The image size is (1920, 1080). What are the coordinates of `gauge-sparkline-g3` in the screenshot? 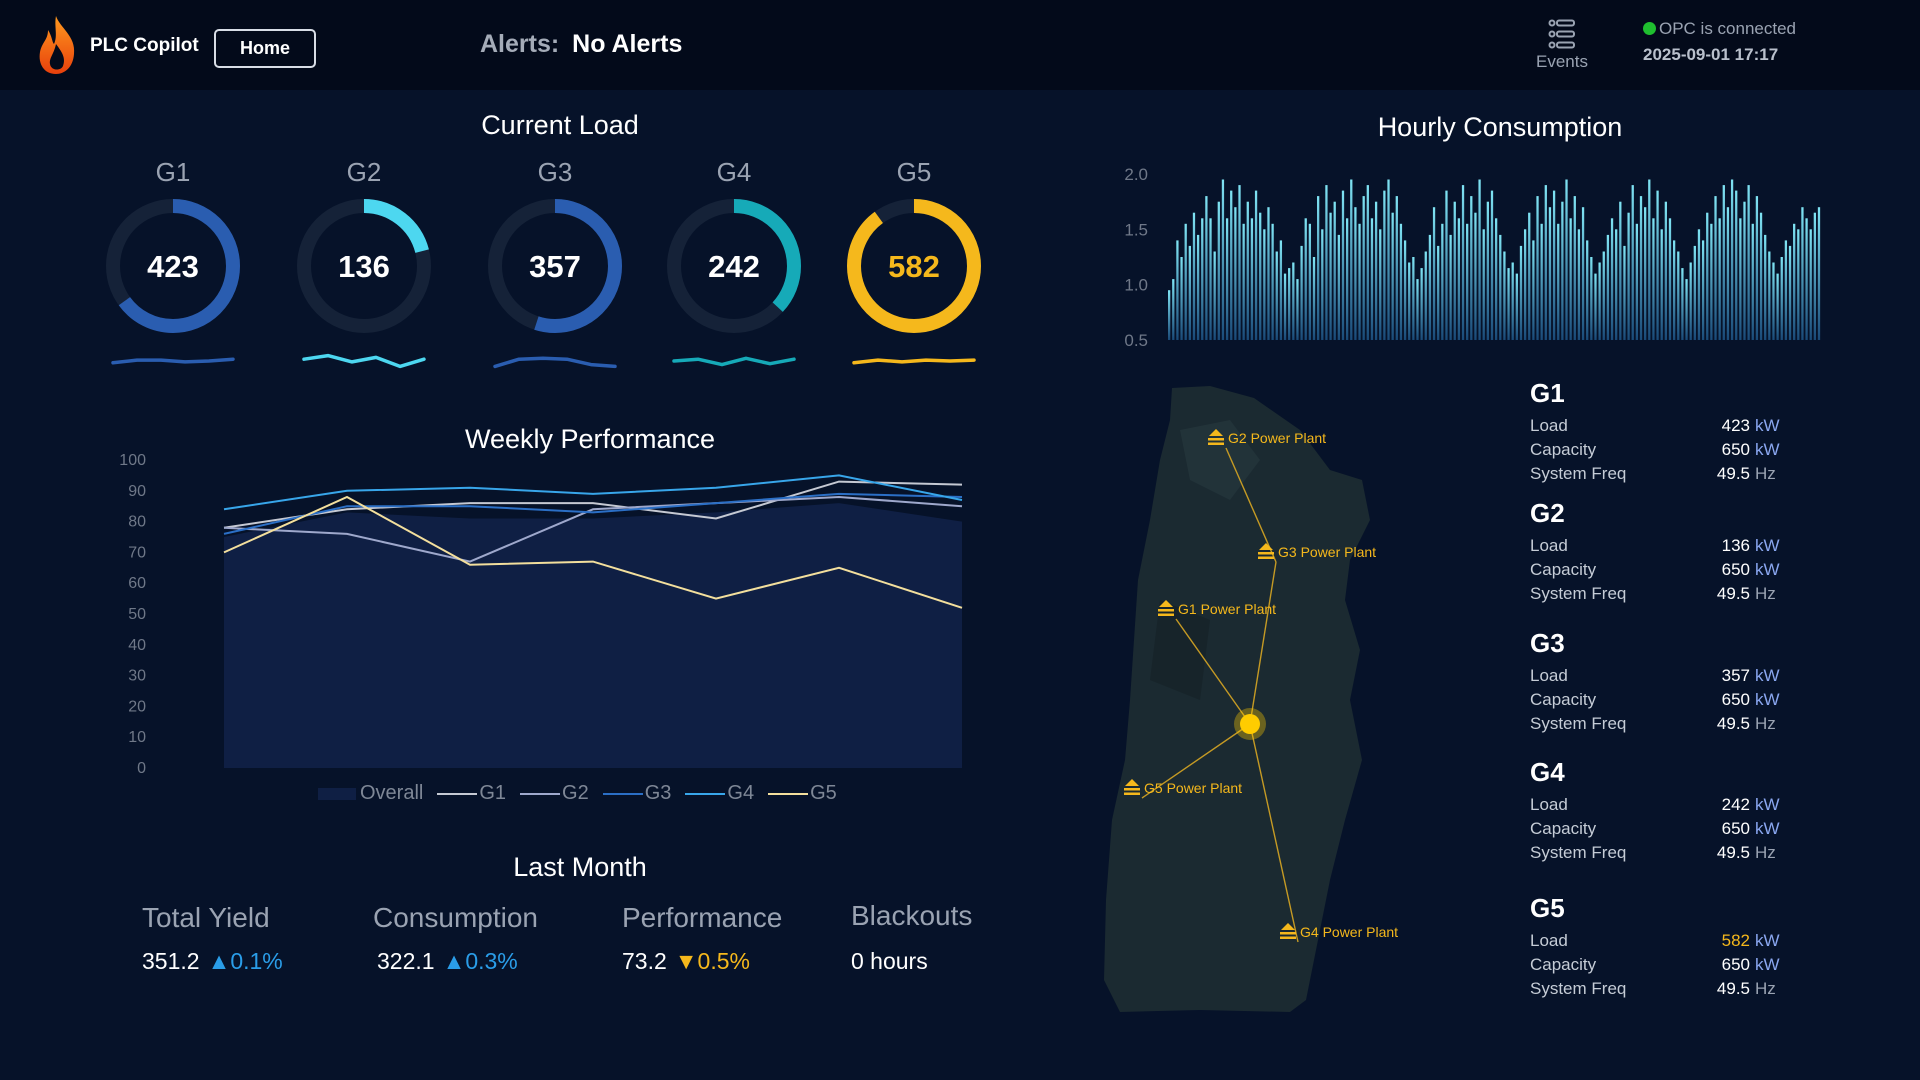 It's located at (555, 362).